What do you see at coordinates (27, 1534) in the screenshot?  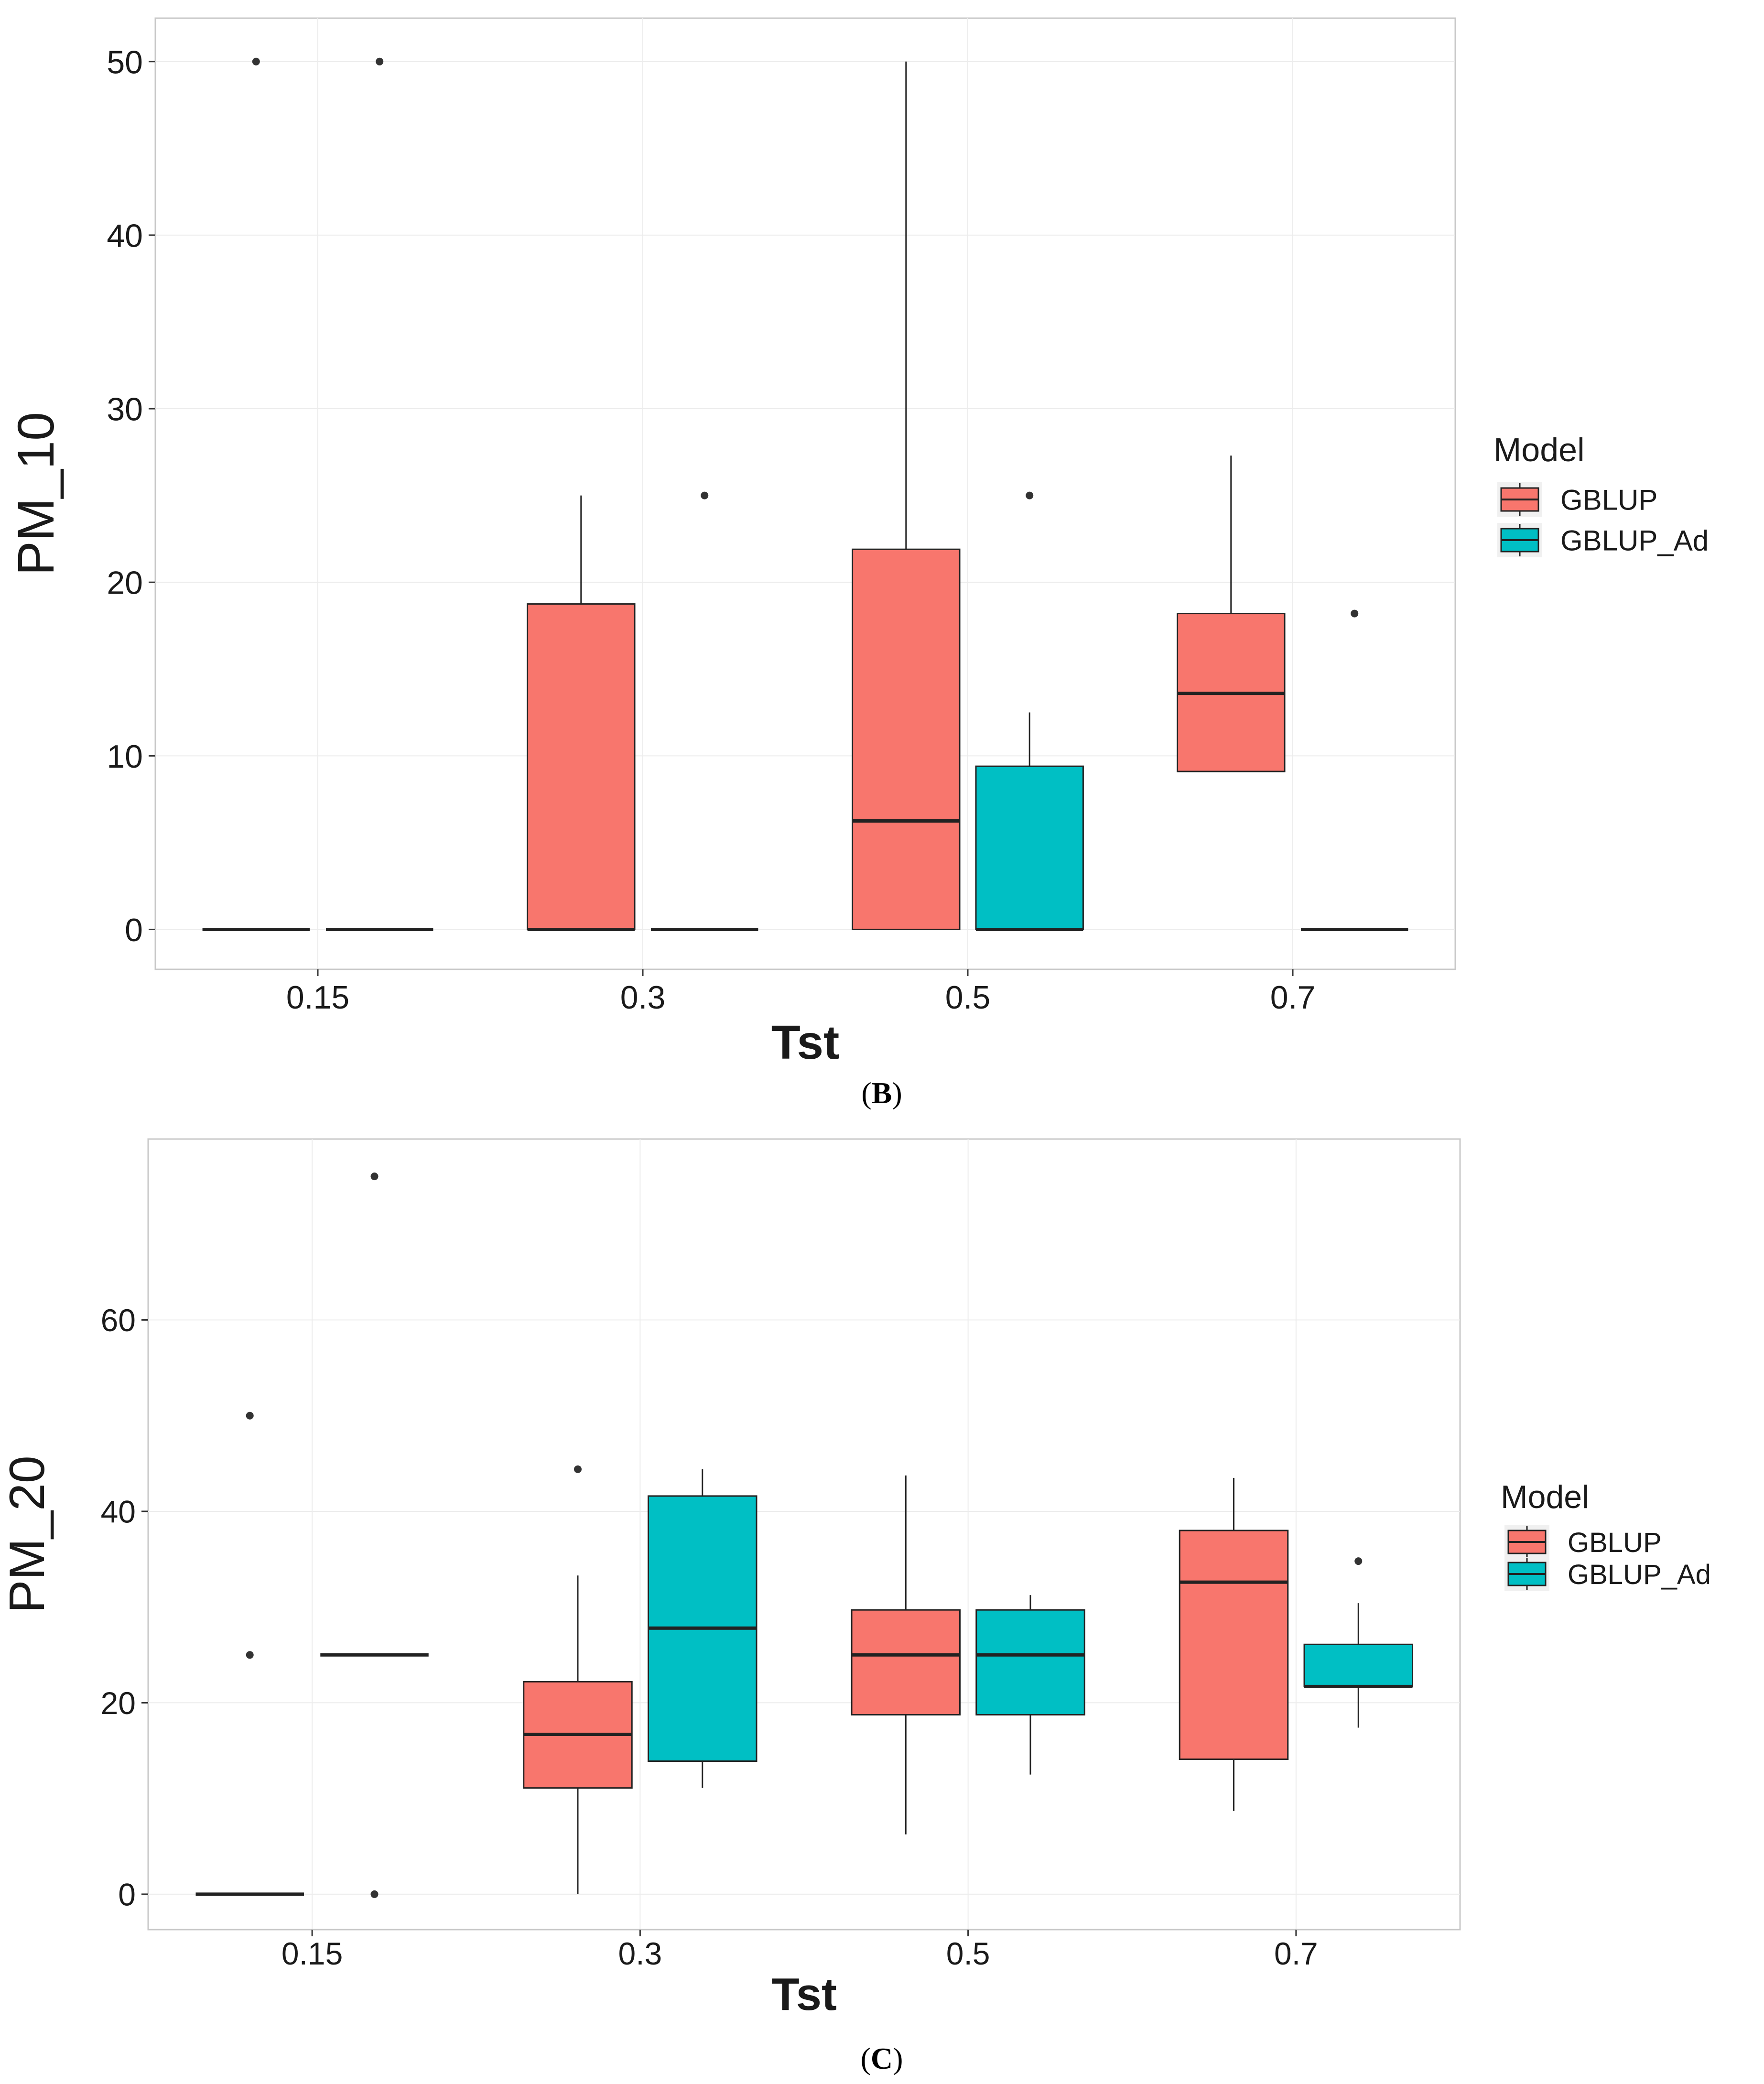 I see `y-axis-title: PM_20` at bounding box center [27, 1534].